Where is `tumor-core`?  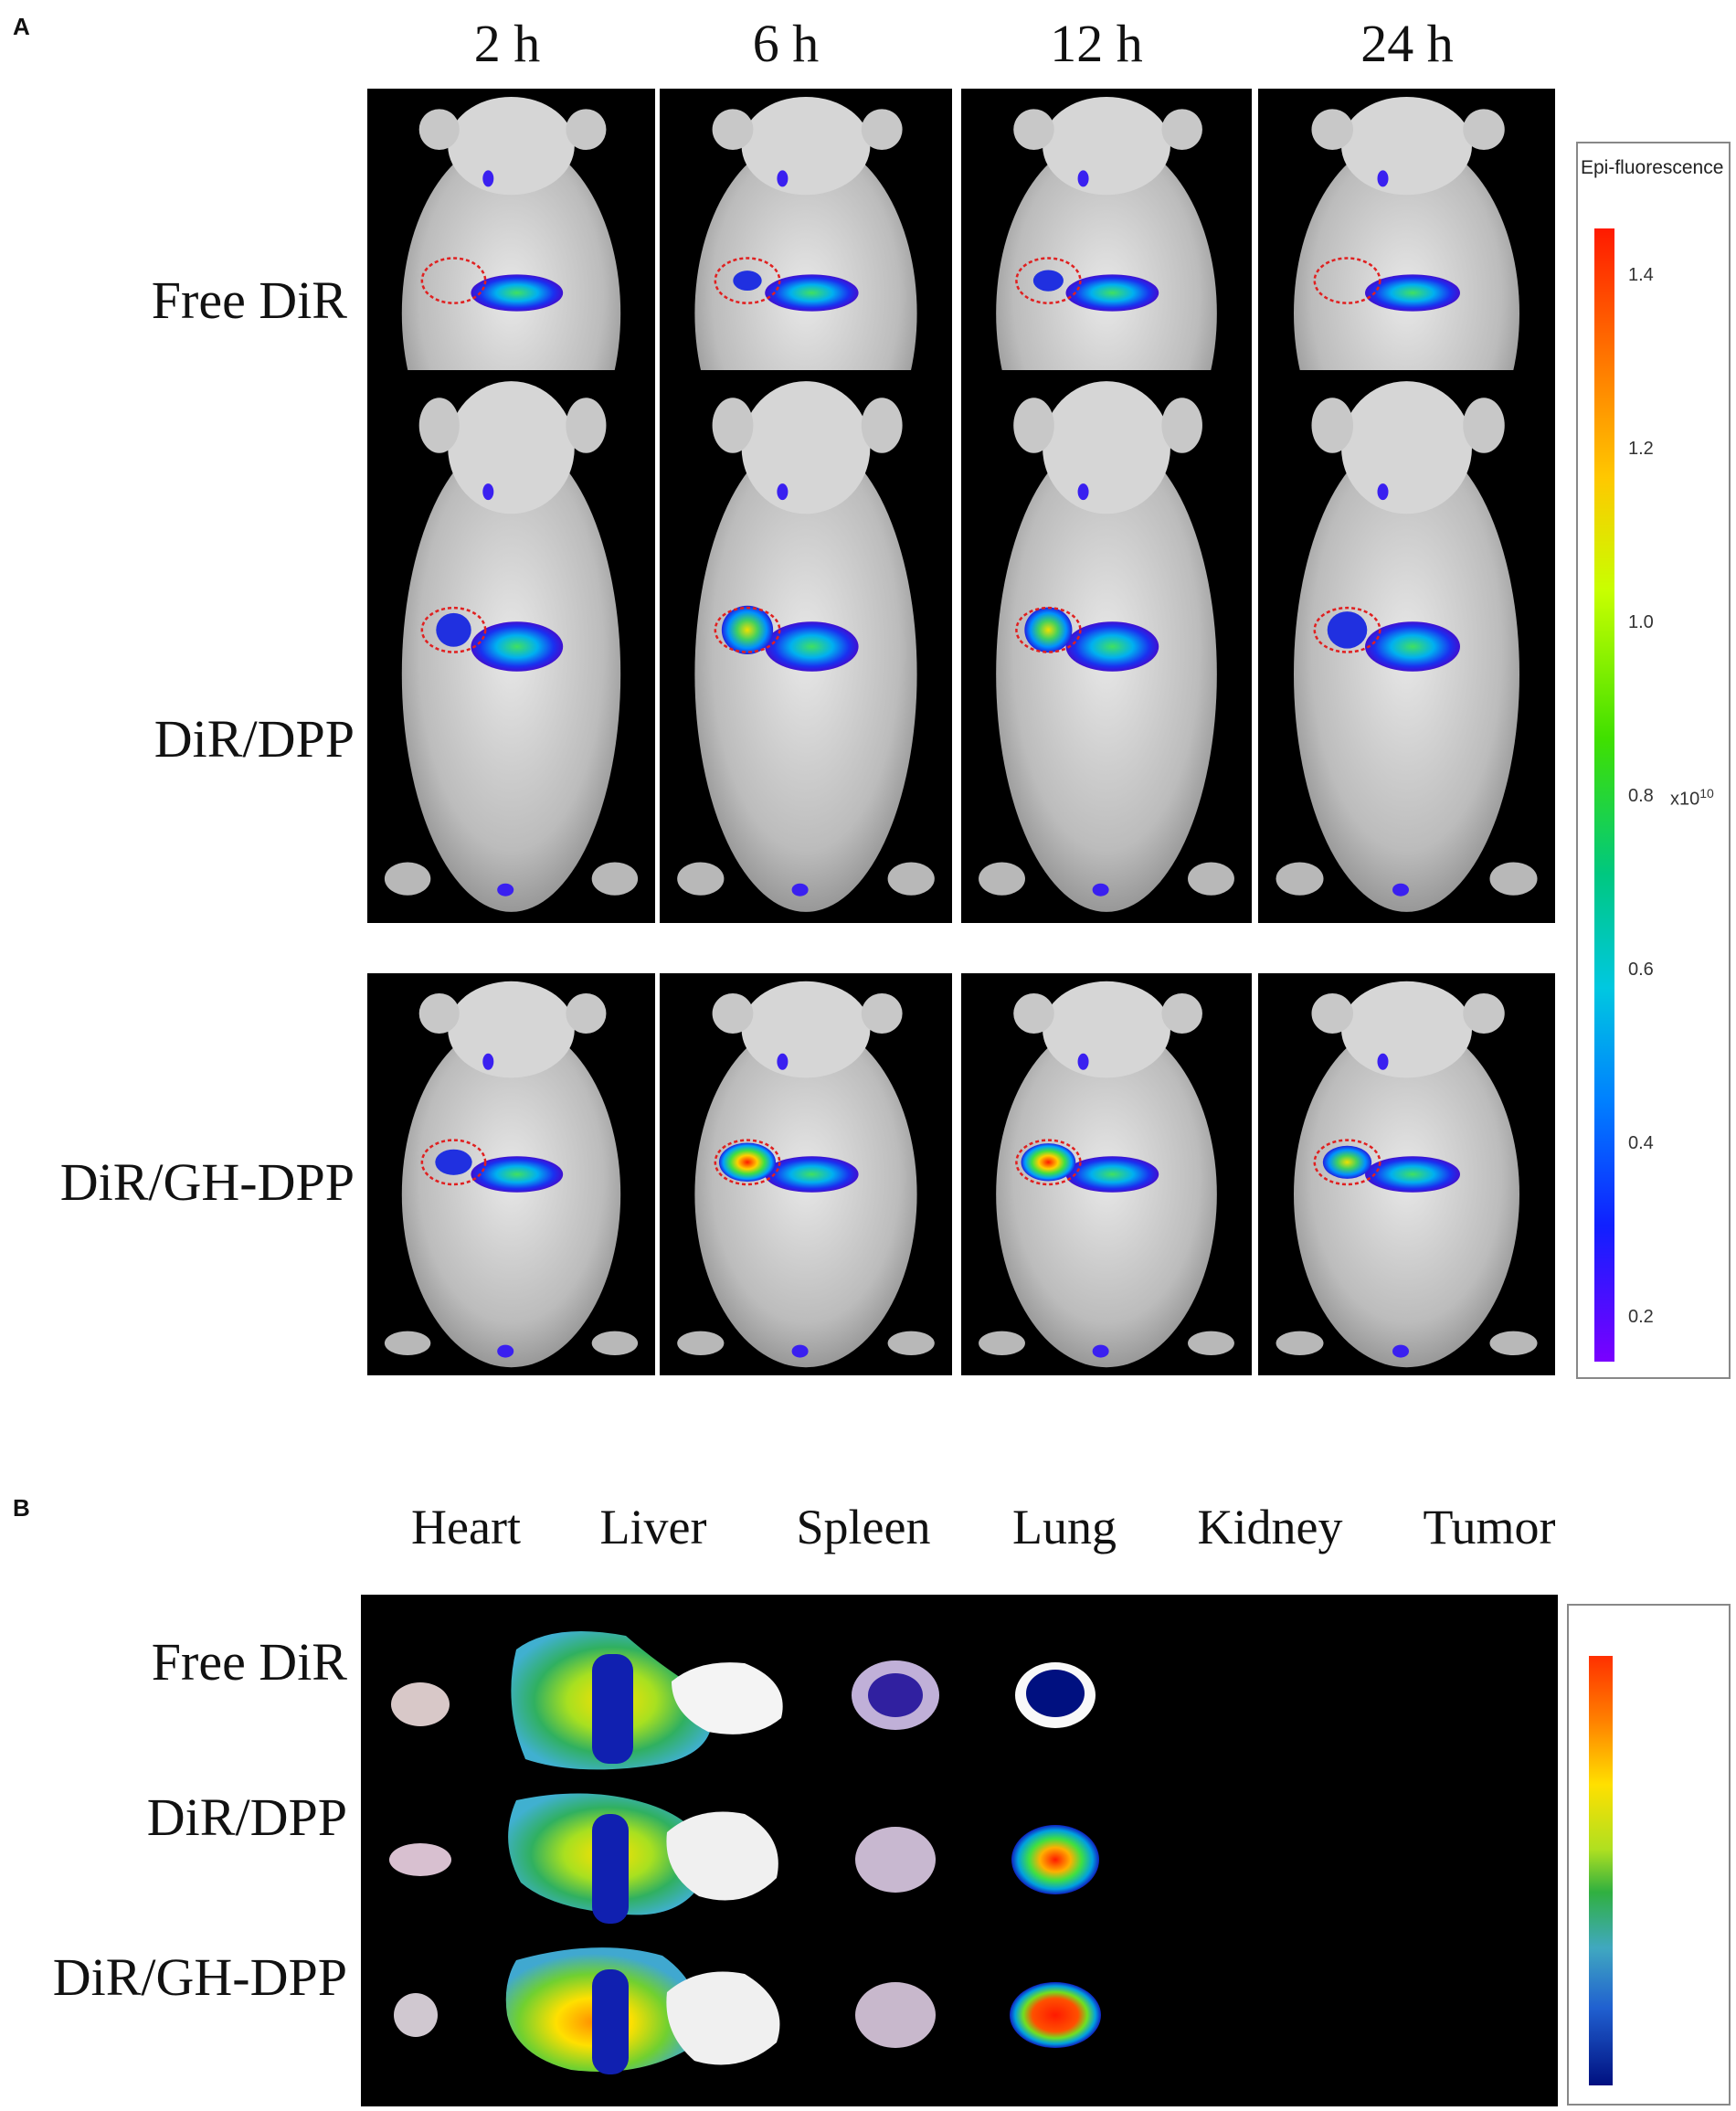
tumor-core is located at coordinates (1055, 1693).